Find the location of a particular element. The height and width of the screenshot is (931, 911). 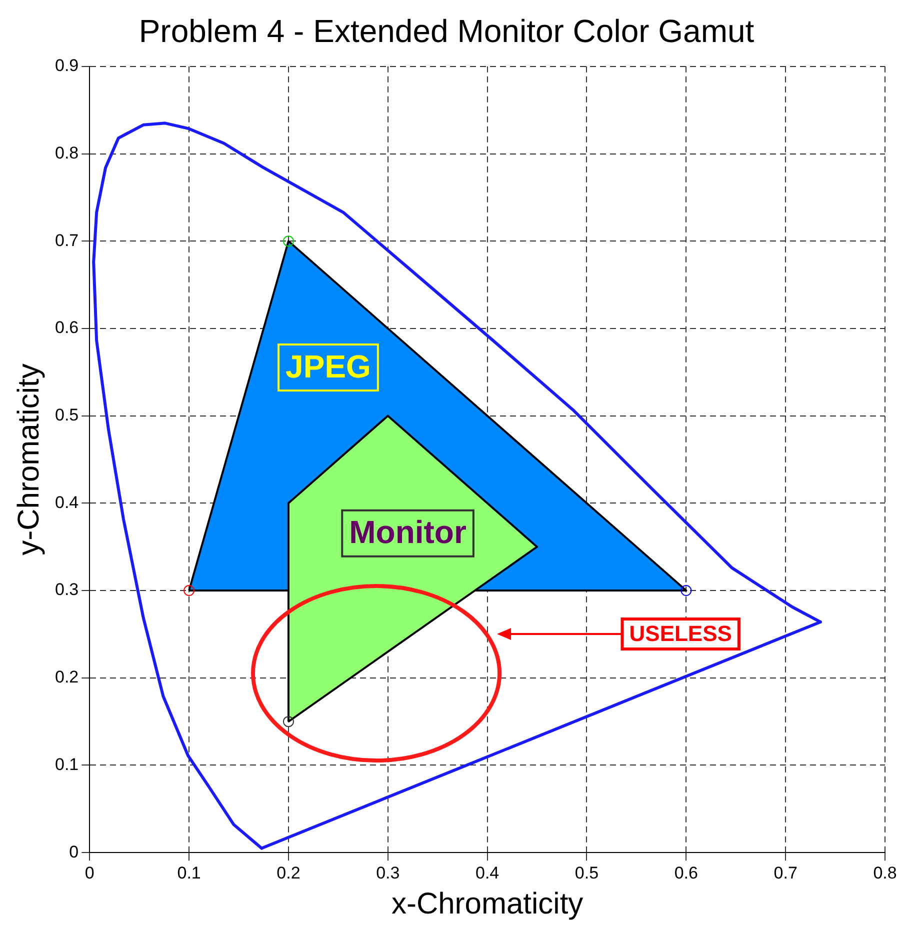

annotation: Monitor is located at coordinates (407, 532).